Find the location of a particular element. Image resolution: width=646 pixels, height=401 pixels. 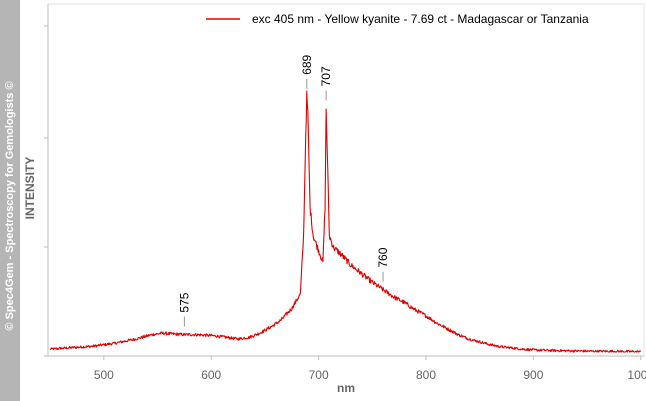

x-tick-label: 900 is located at coordinates (533, 375).